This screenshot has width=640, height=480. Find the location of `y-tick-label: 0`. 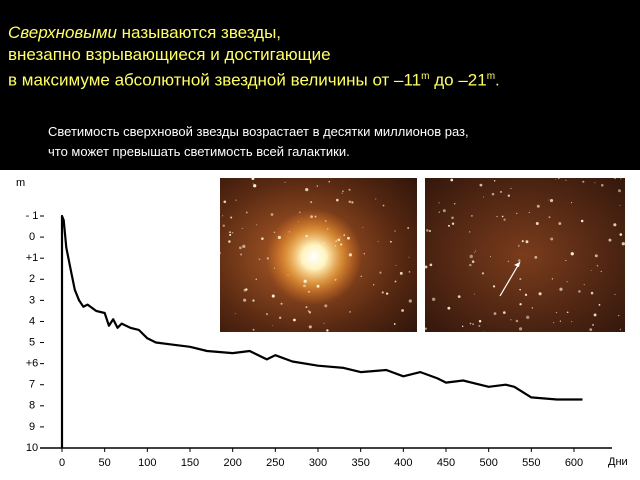

y-tick-label: 0 is located at coordinates (32, 237).